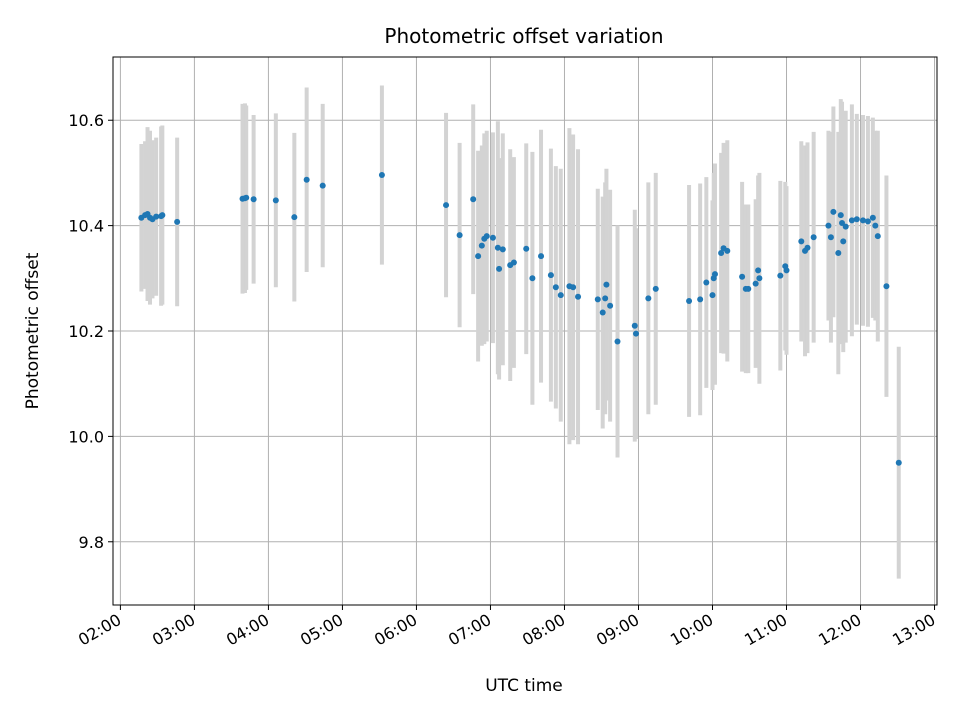 The image size is (960, 720). What do you see at coordinates (523, 36) in the screenshot?
I see `chart-title: Photometric offset variation` at bounding box center [523, 36].